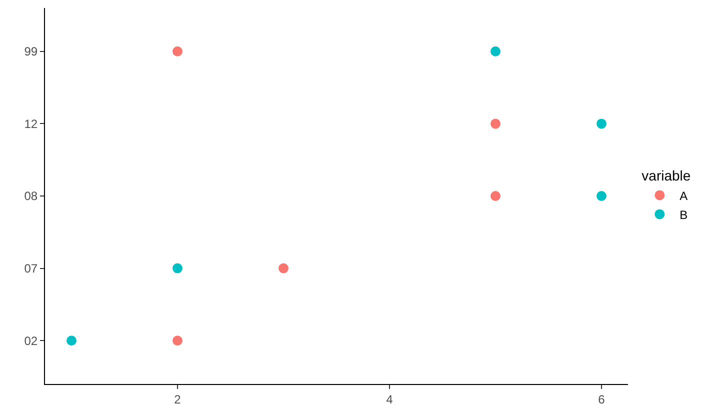 The height and width of the screenshot is (414, 718). What do you see at coordinates (390, 399) in the screenshot?
I see `x-tick-label: 4` at bounding box center [390, 399].